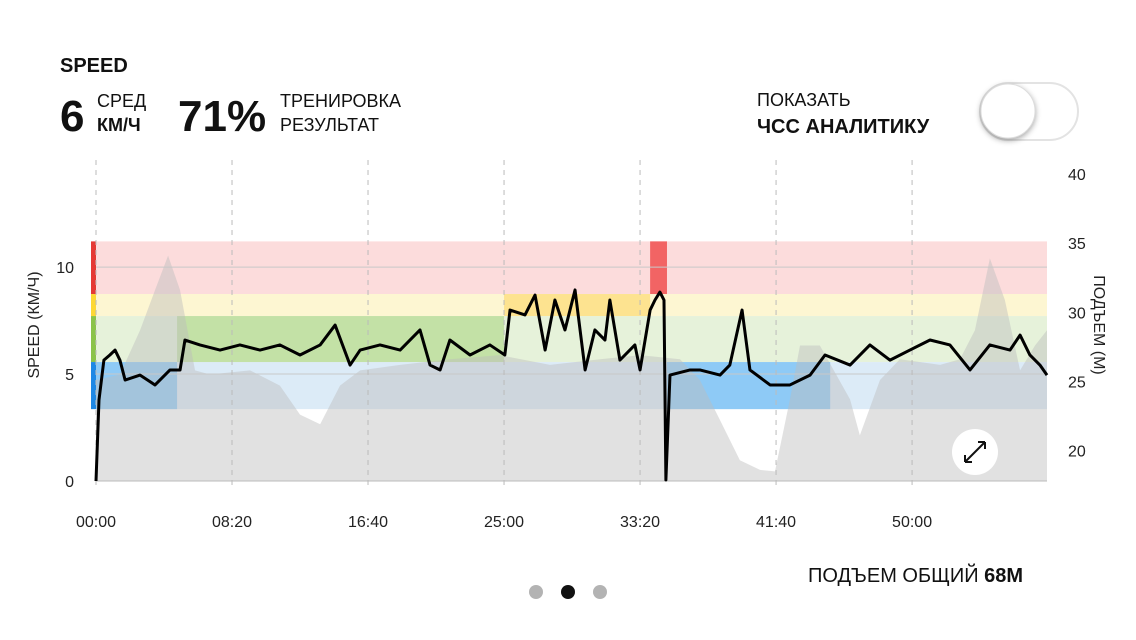 This screenshot has height=640, width=1136. Describe the element at coordinates (121, 101) in the screenshot. I see `avg-label: СРЕД` at that location.